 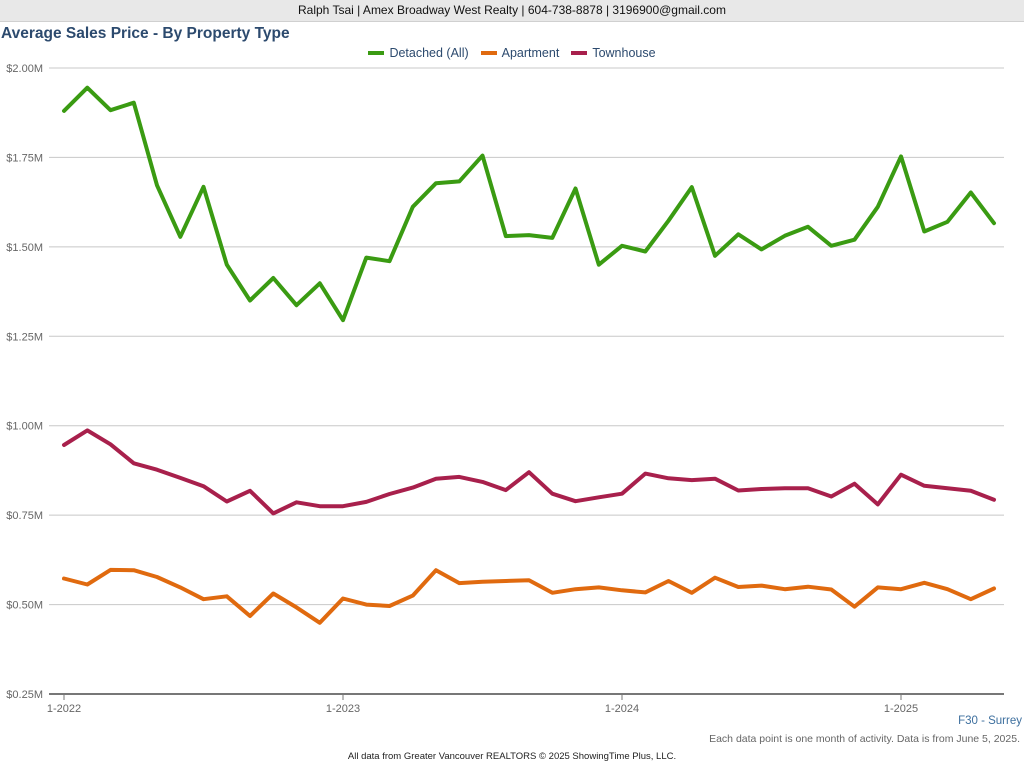 What do you see at coordinates (624, 53) in the screenshot?
I see `legend-label-townhouse: Townhouse` at bounding box center [624, 53].